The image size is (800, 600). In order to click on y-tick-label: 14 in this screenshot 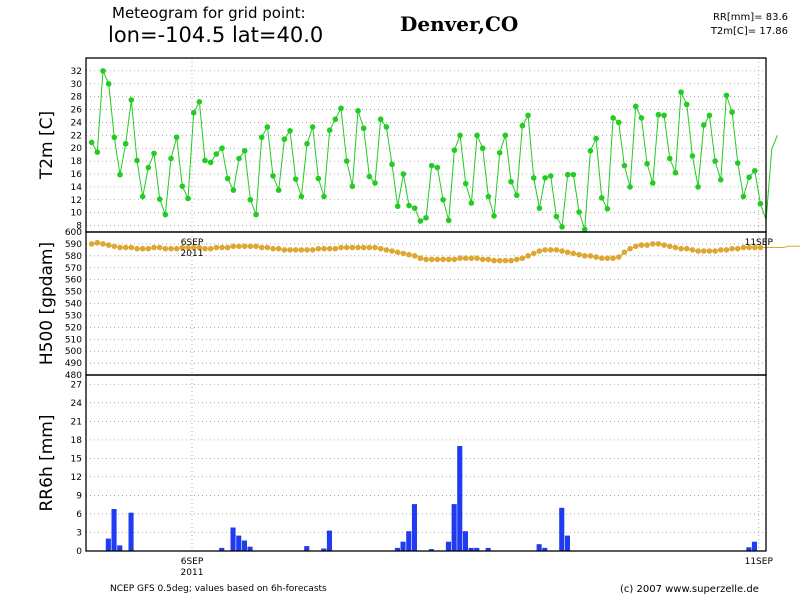, I will do `click(77, 188)`.